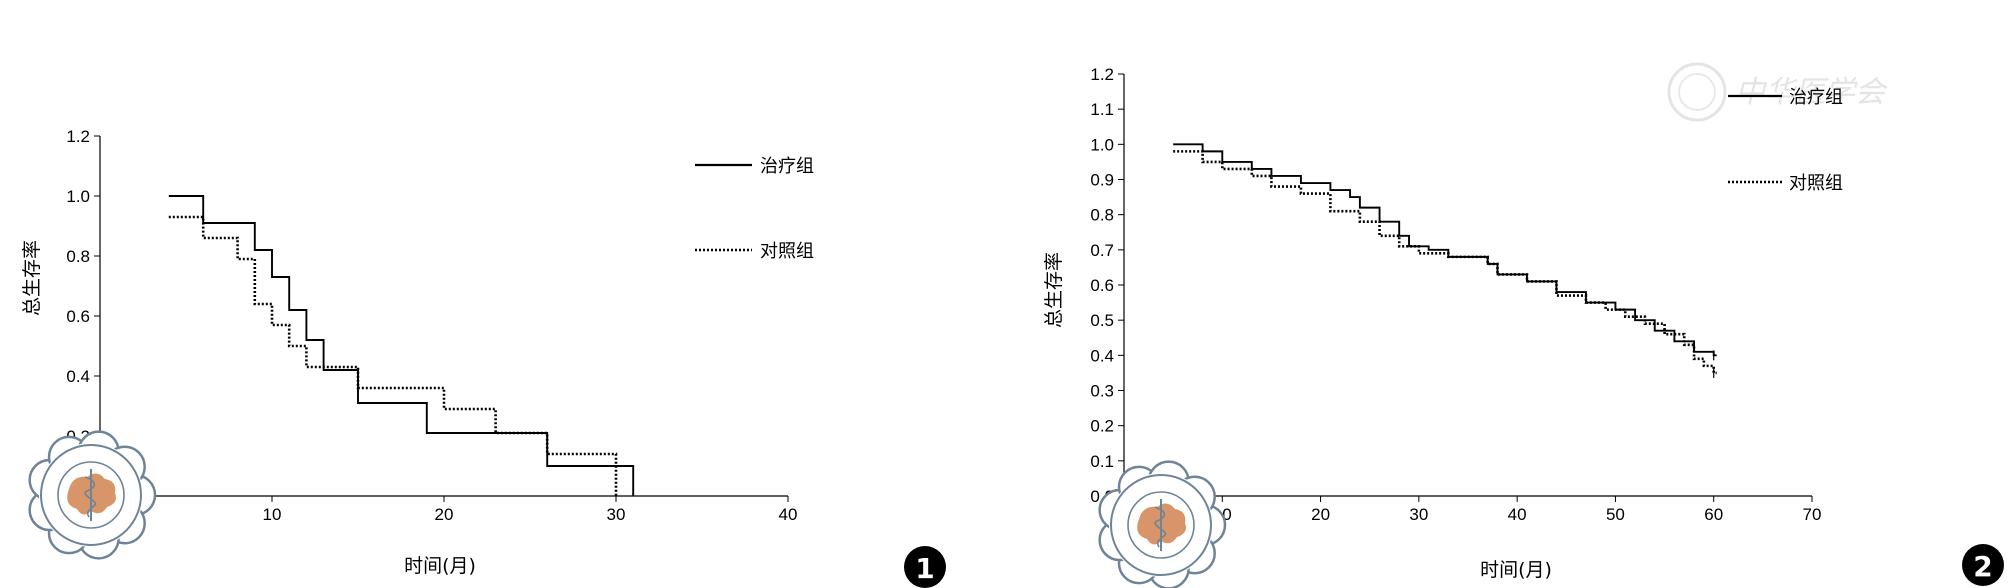 Image resolution: width=2008 pixels, height=588 pixels. What do you see at coordinates (1102, 144) in the screenshot?
I see `panel-2-y-tick-label: 1.0` at bounding box center [1102, 144].